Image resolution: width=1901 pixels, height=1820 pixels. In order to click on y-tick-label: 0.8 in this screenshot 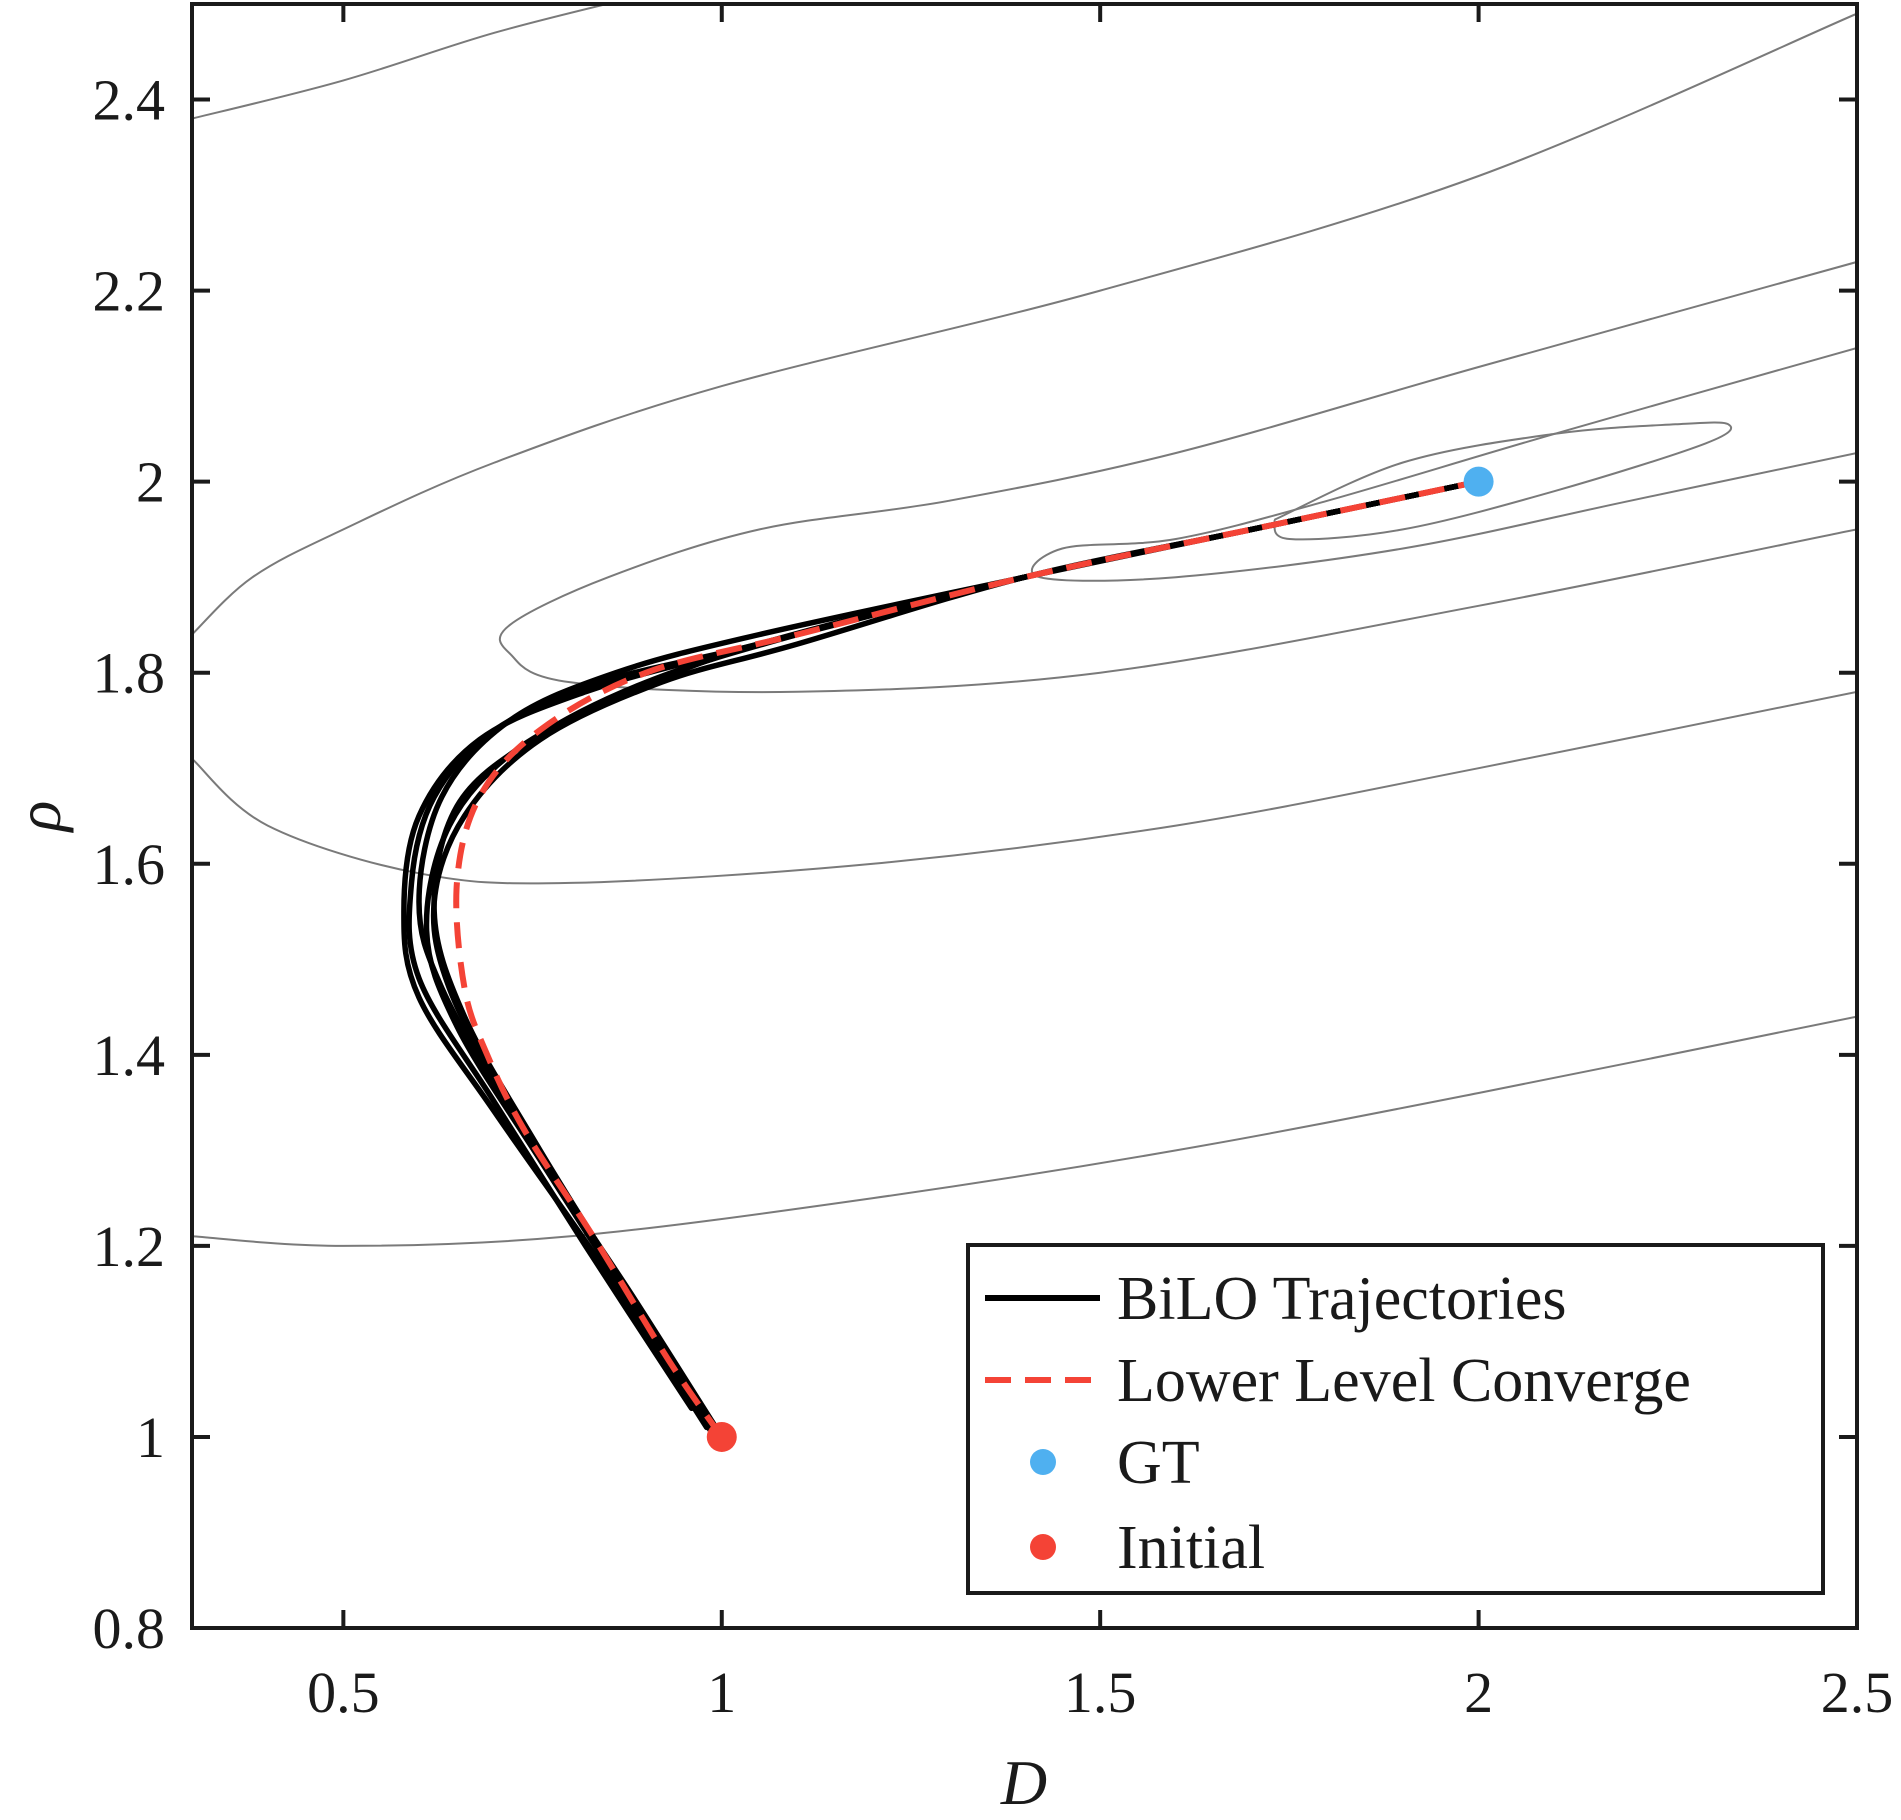, I will do `click(129, 1628)`.